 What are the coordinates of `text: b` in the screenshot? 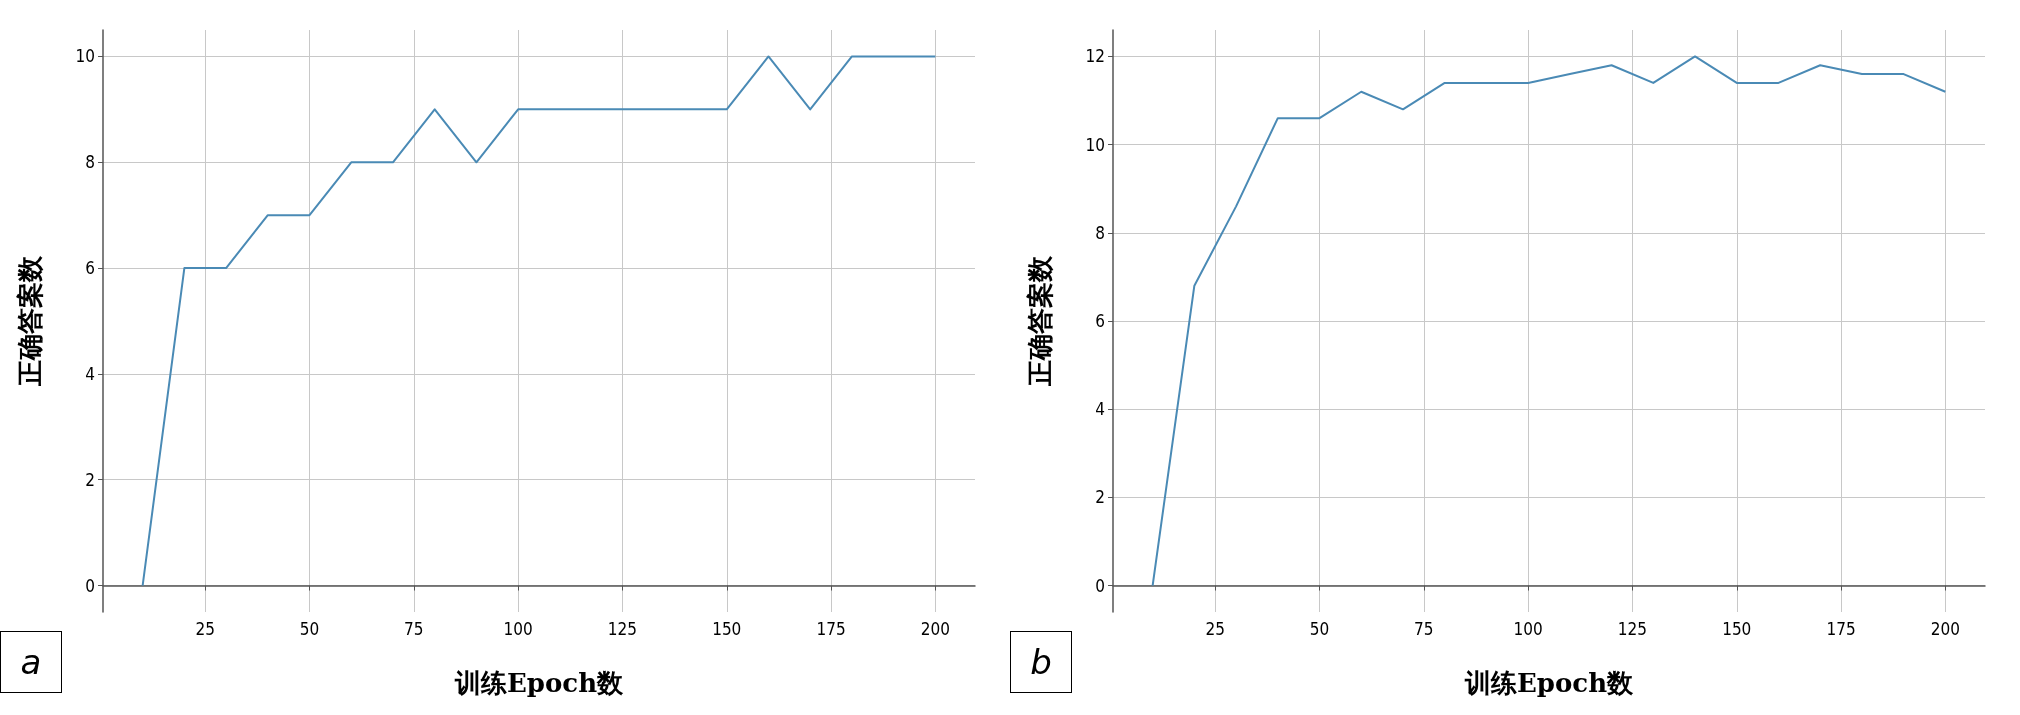 It's located at (1041, 662).